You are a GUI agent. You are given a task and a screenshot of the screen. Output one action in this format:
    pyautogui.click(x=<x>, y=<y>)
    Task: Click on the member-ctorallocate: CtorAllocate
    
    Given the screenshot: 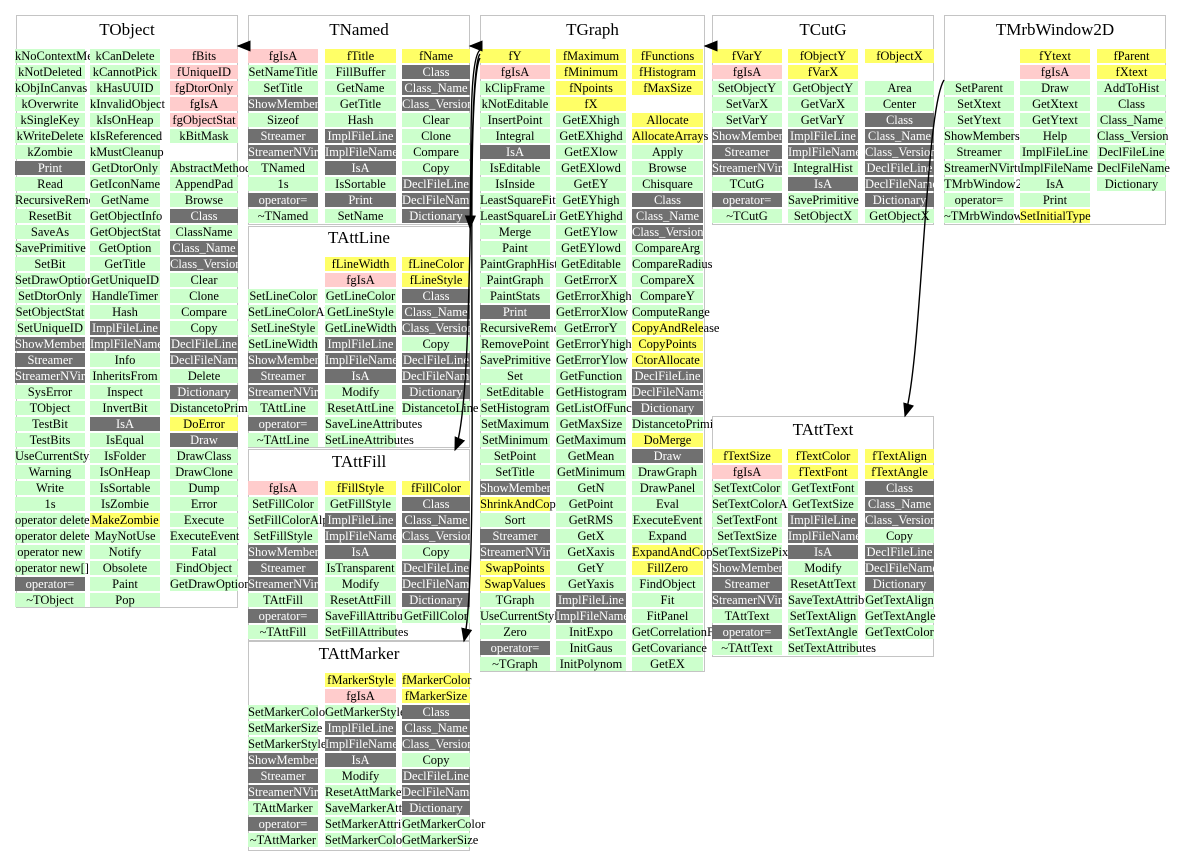 What is the action you would take?
    pyautogui.click(x=667, y=360)
    